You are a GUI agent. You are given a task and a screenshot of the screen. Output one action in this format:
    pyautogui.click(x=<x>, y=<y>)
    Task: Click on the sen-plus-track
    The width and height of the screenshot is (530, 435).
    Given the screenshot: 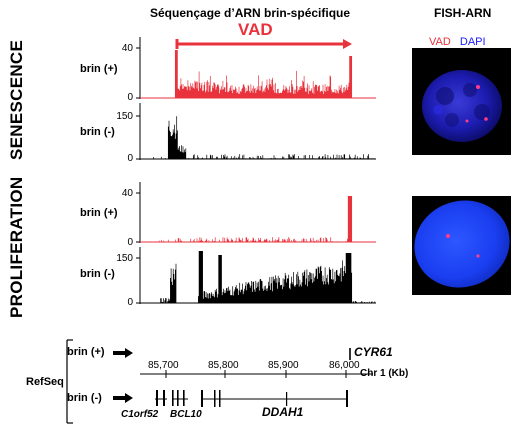 What is the action you would take?
    pyautogui.click(x=256, y=68)
    